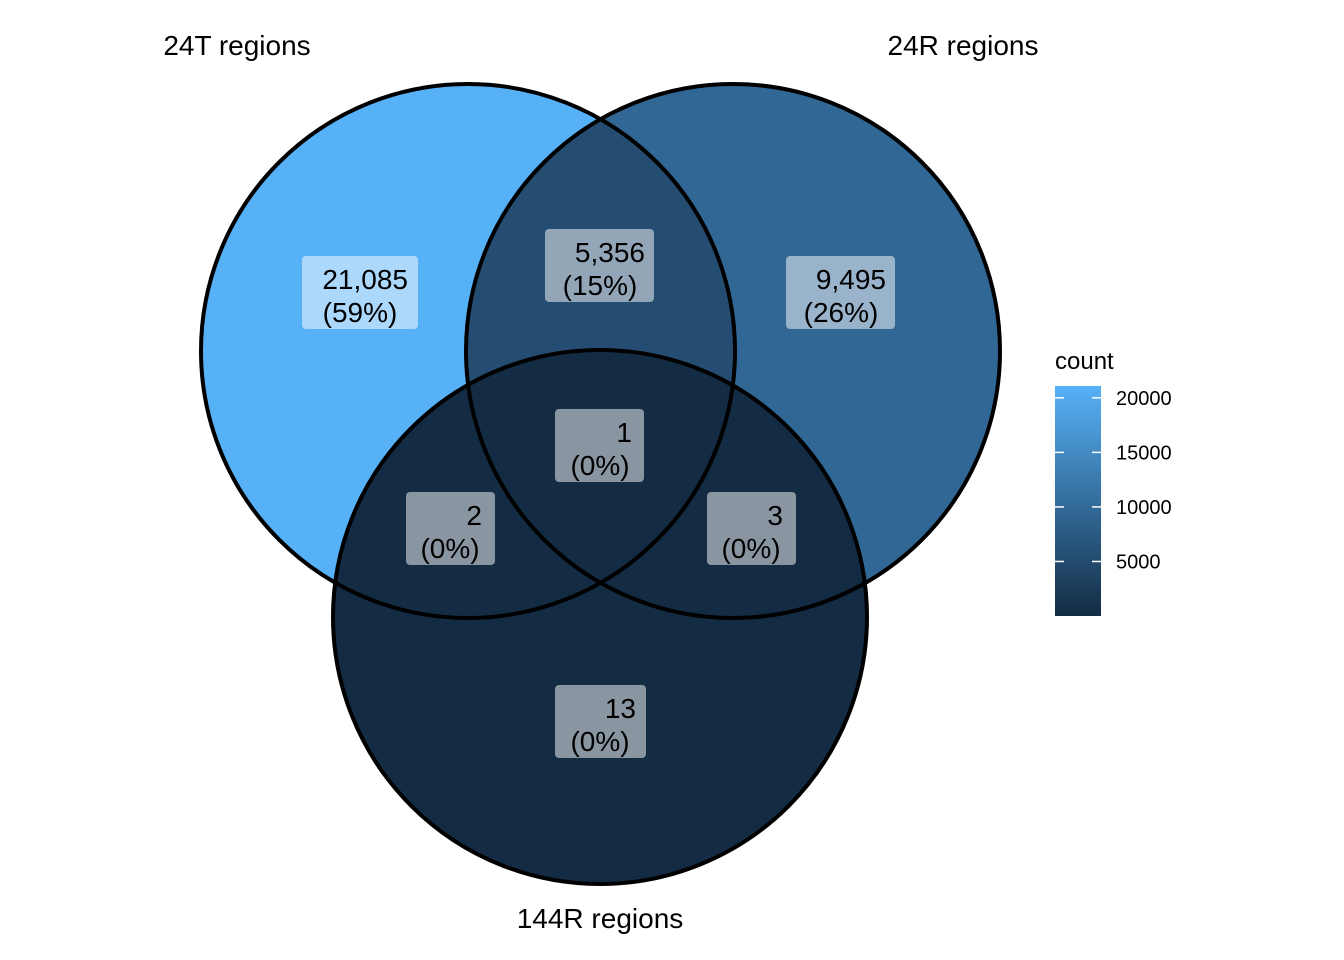 The width and height of the screenshot is (1344, 960). Describe the element at coordinates (841, 312) in the screenshot. I see `region-percent-label: (26%)` at that location.